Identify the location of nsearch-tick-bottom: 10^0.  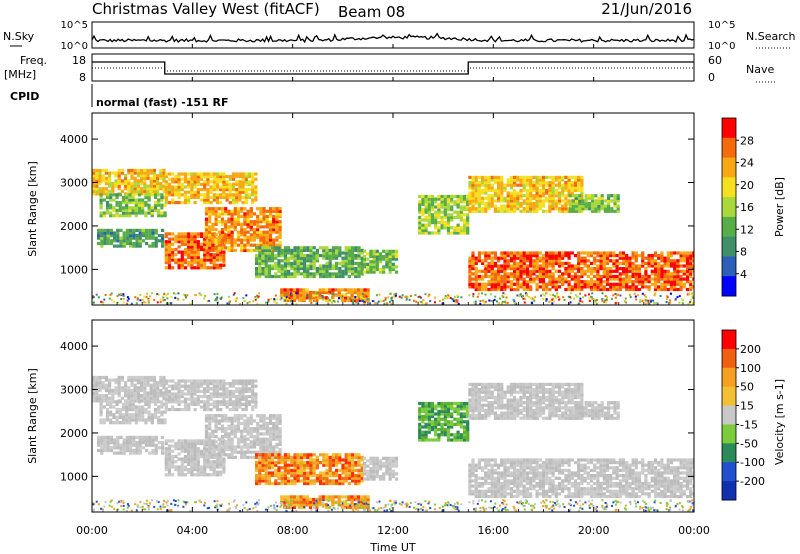
(721, 46).